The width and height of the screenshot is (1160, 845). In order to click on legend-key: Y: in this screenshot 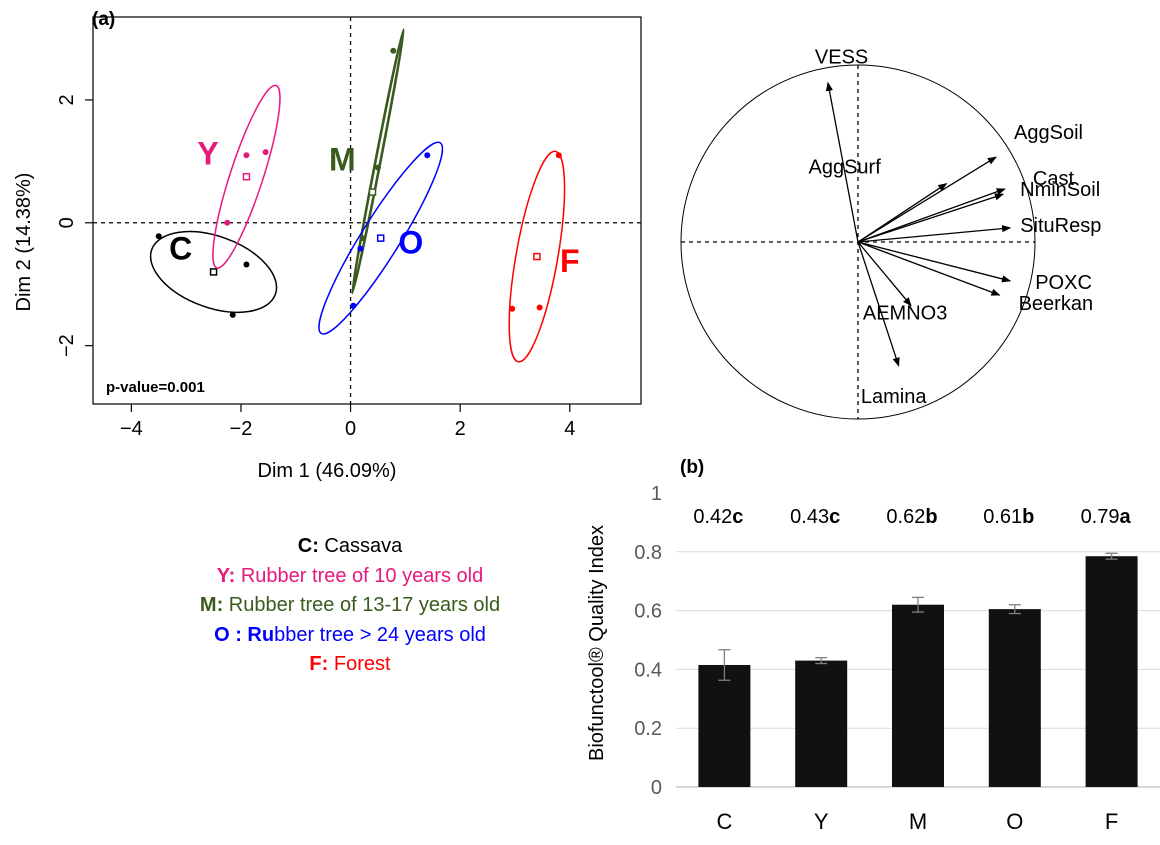, I will do `click(226, 575)`.